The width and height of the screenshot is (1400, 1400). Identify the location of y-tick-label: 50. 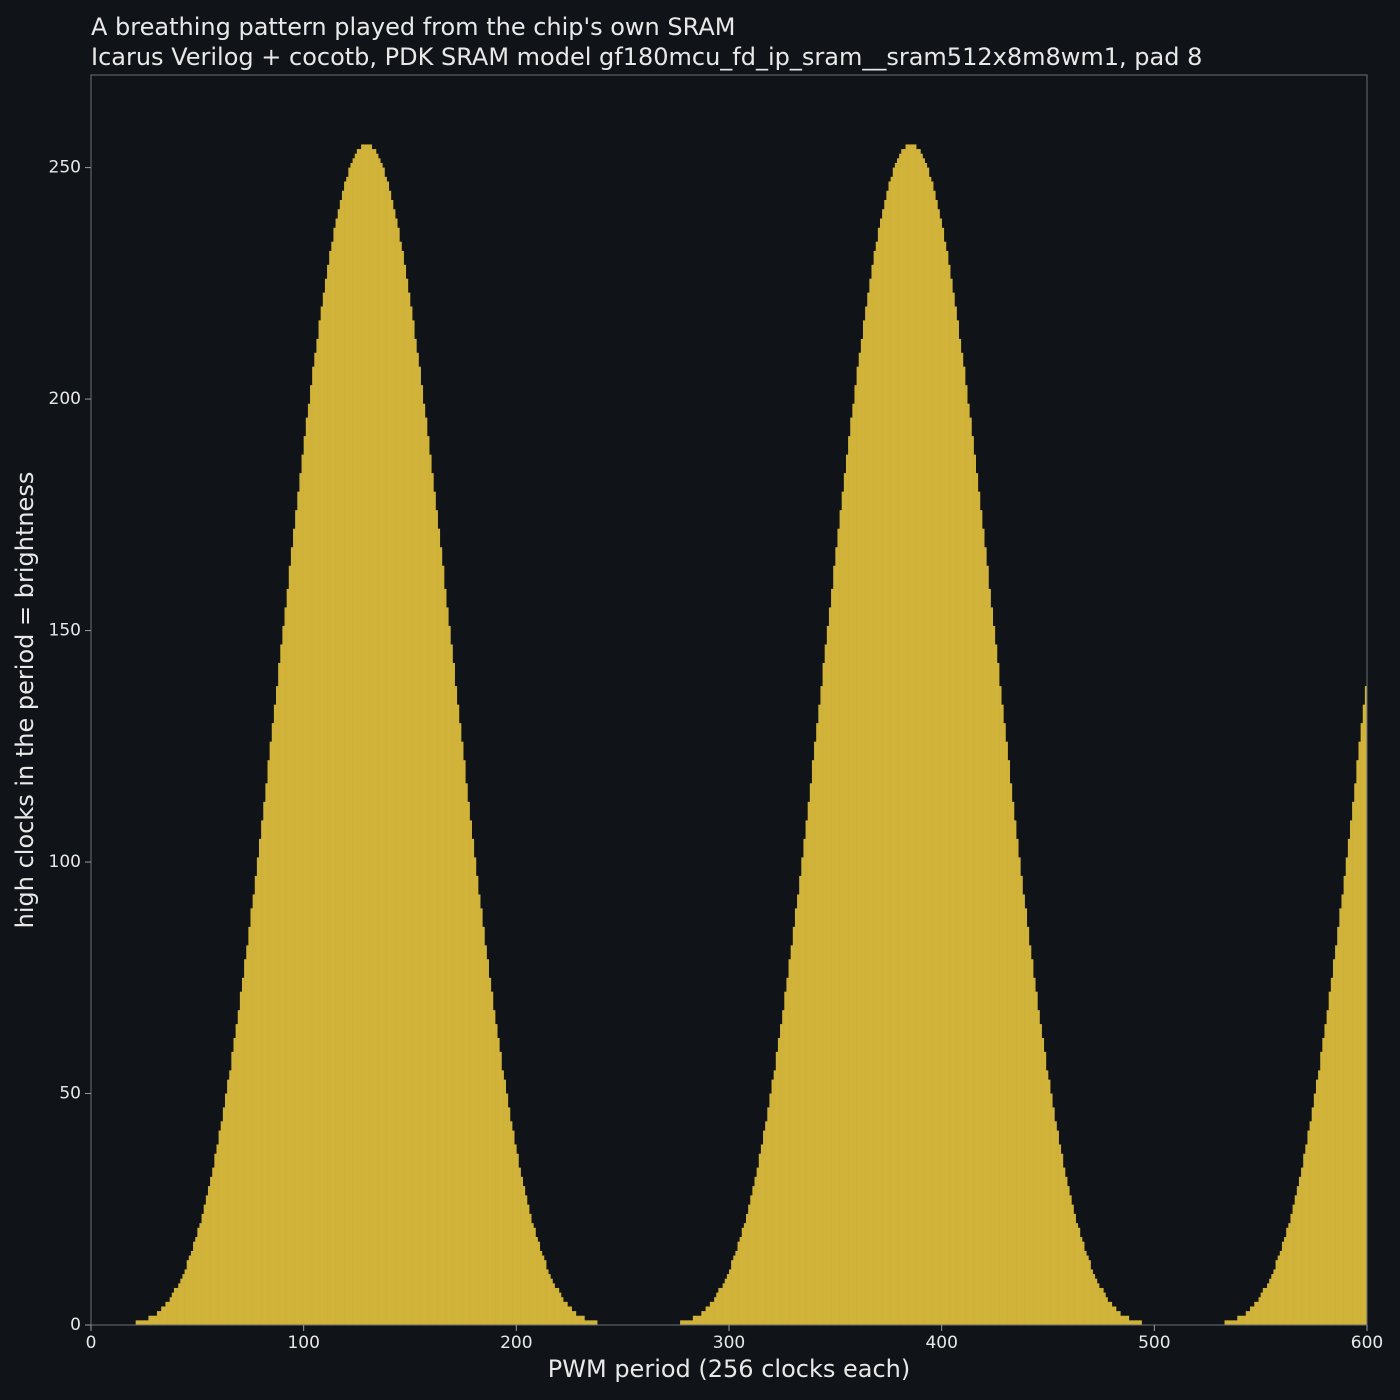
(70, 1094).